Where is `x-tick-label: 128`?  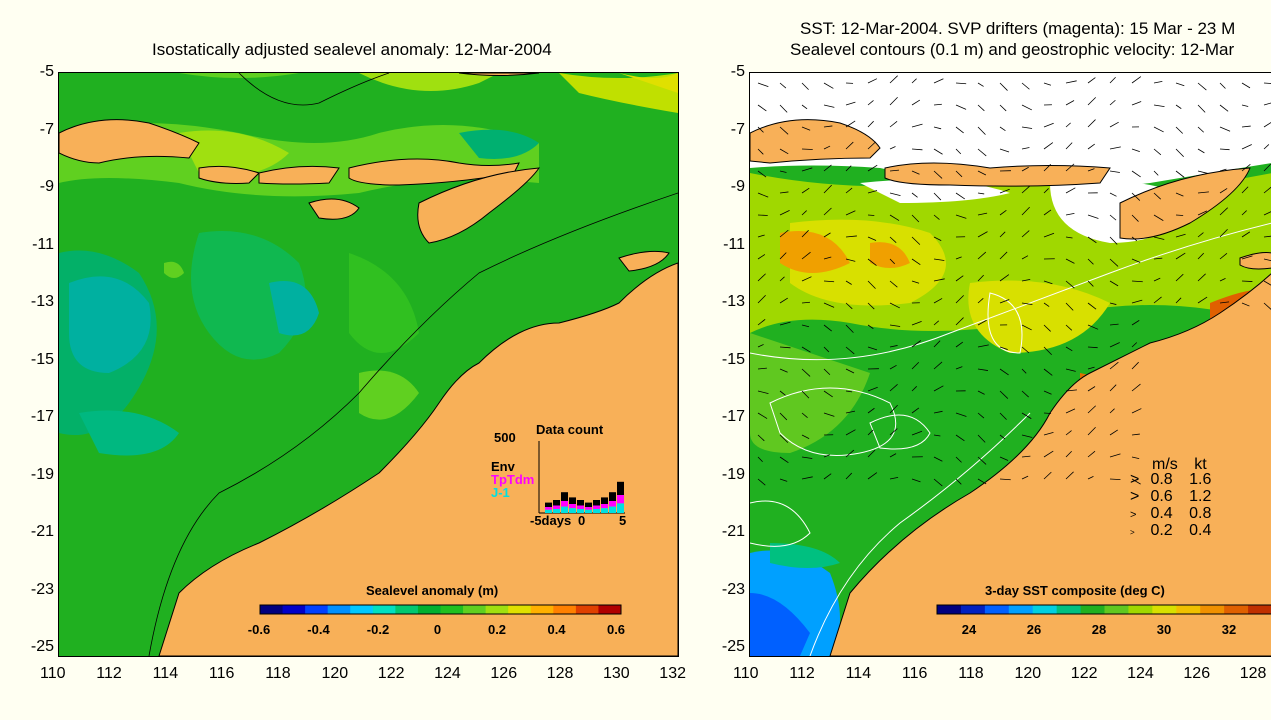 x-tick-label: 128 is located at coordinates (1253, 673).